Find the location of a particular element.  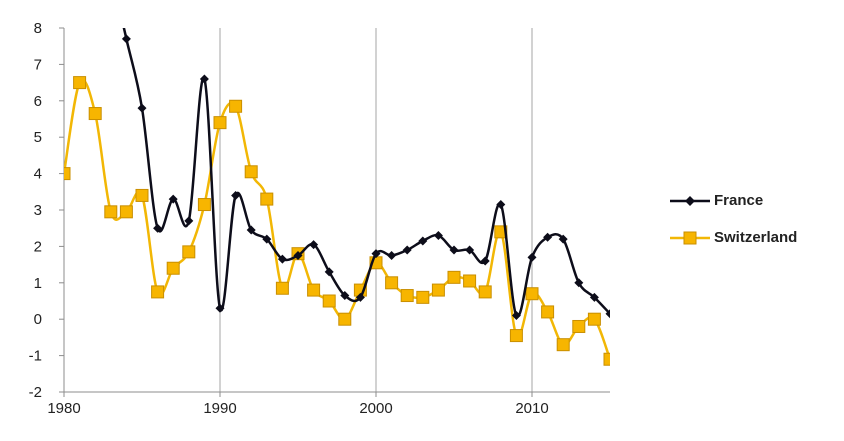

legend-label-switzerland: Switzerland is located at coordinates (756, 237).